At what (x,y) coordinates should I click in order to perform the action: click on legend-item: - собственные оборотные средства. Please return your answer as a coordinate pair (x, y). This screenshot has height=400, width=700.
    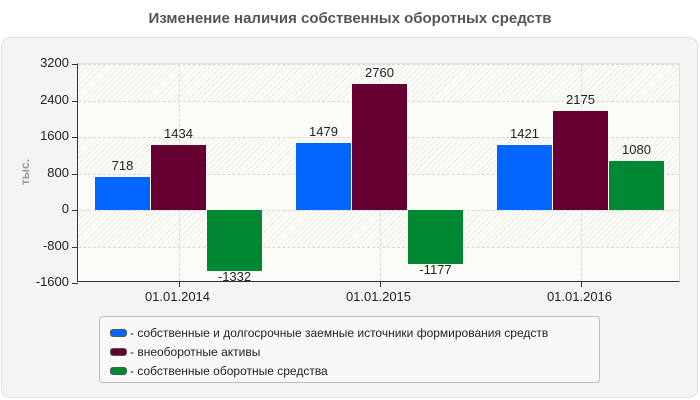
    Looking at the image, I should click on (349, 370).